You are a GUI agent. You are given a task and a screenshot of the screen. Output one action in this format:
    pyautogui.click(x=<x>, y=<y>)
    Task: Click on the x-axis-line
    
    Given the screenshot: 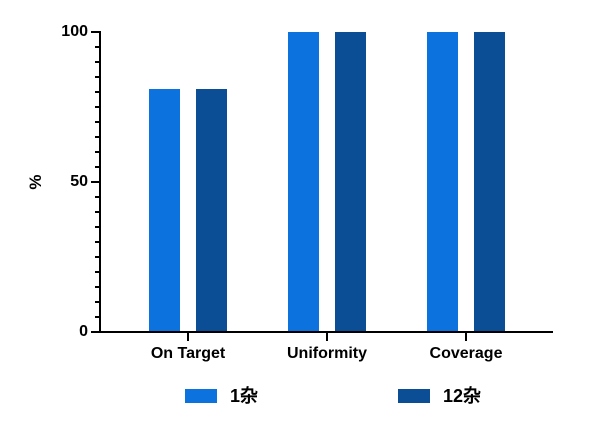 What is the action you would take?
    pyautogui.click(x=326, y=332)
    